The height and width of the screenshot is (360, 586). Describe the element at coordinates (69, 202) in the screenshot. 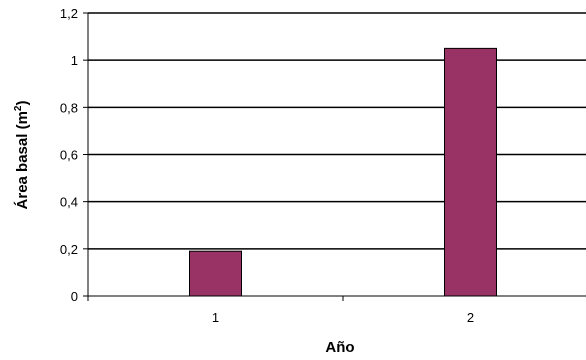

I see `y-tick-label: 0,4` at that location.